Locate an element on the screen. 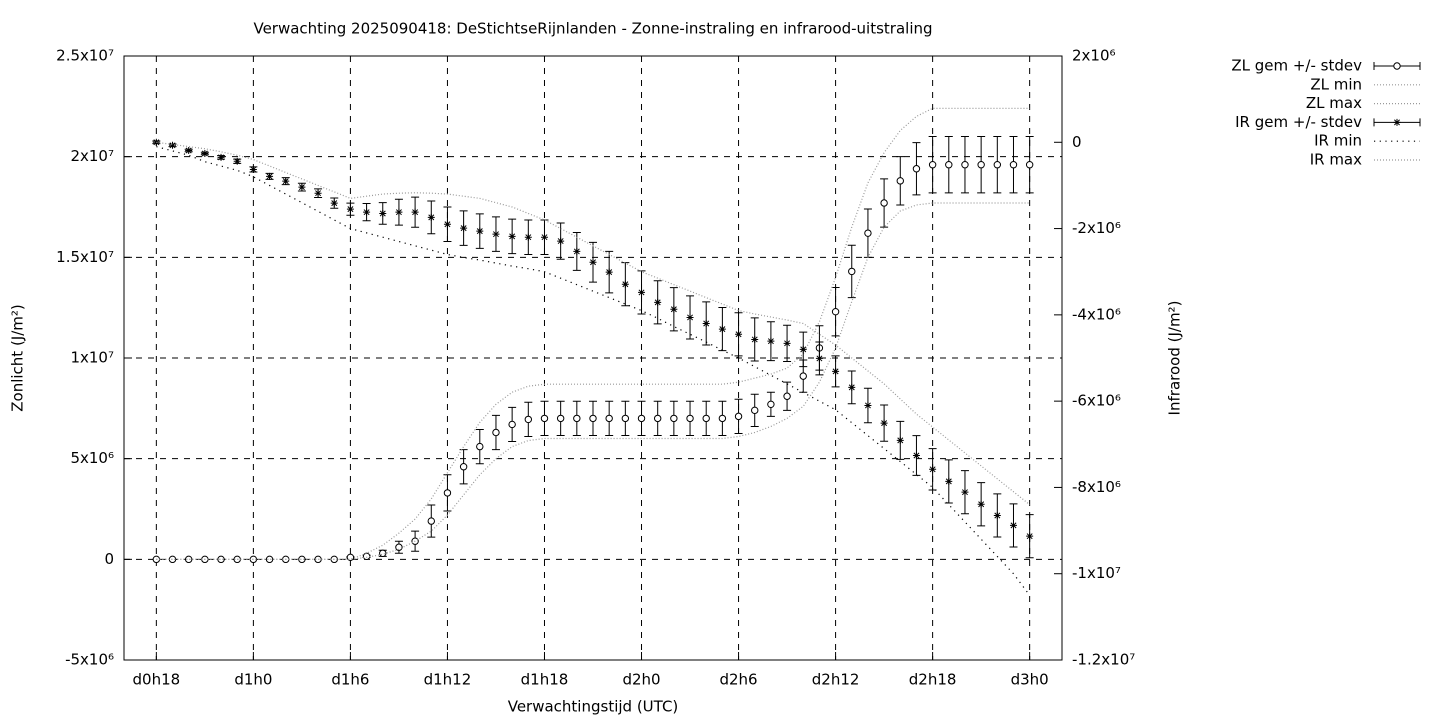 Image resolution: width=1440 pixels, height=720 pixels. x-tick-label: d3h0 is located at coordinates (1030, 680).